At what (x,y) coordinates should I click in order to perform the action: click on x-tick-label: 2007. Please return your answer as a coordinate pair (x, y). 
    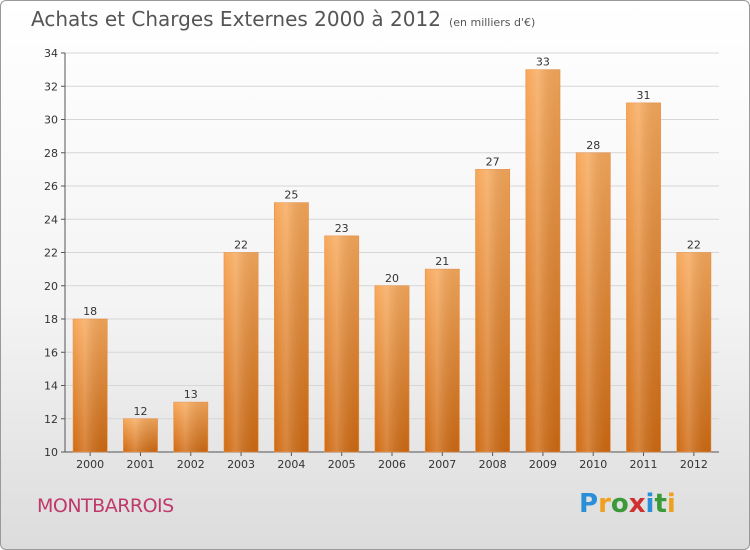
    Looking at the image, I should click on (442, 464).